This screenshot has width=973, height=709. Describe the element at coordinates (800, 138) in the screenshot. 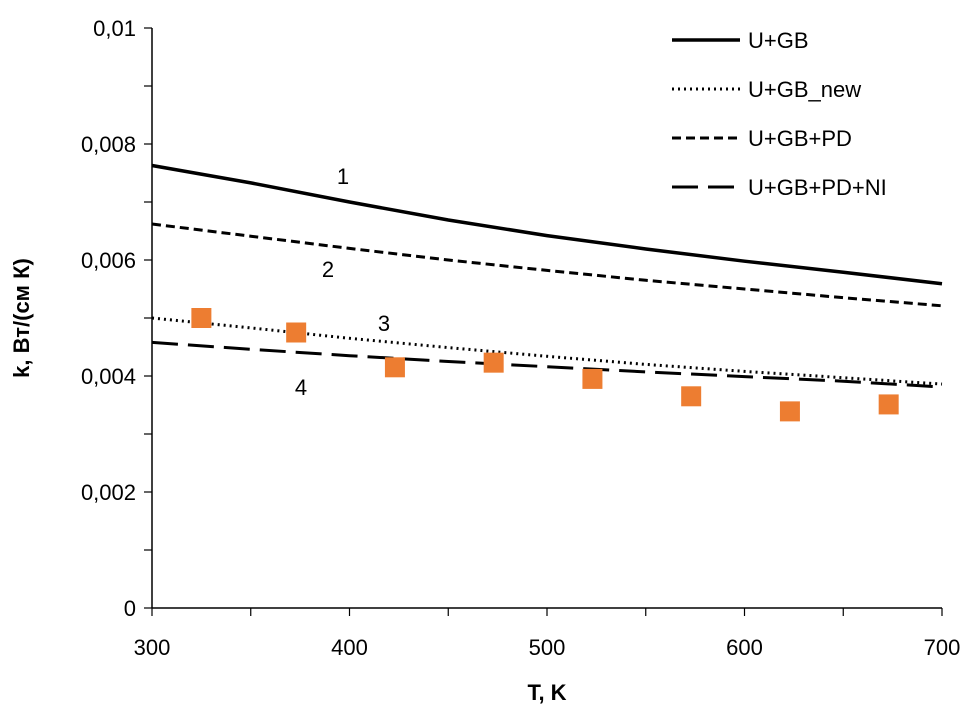

I see `legend-label: U+GB+PD` at that location.